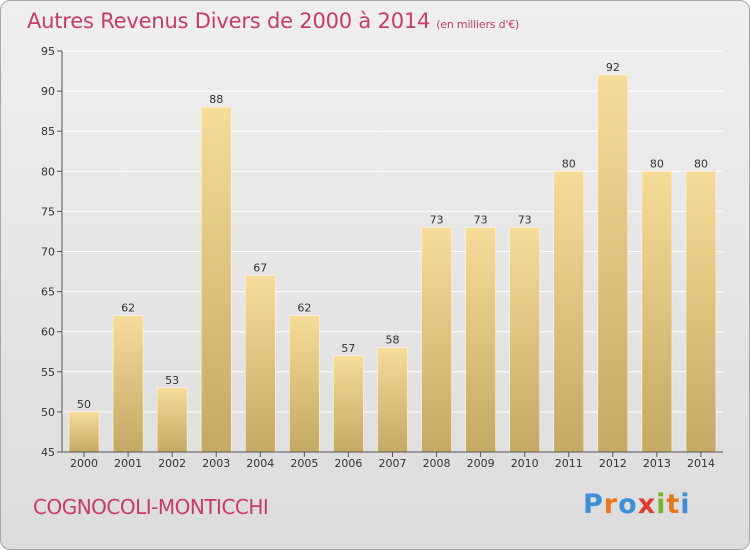 The height and width of the screenshot is (550, 750). Describe the element at coordinates (48, 131) in the screenshot. I see `y-tick-label: 85` at that location.